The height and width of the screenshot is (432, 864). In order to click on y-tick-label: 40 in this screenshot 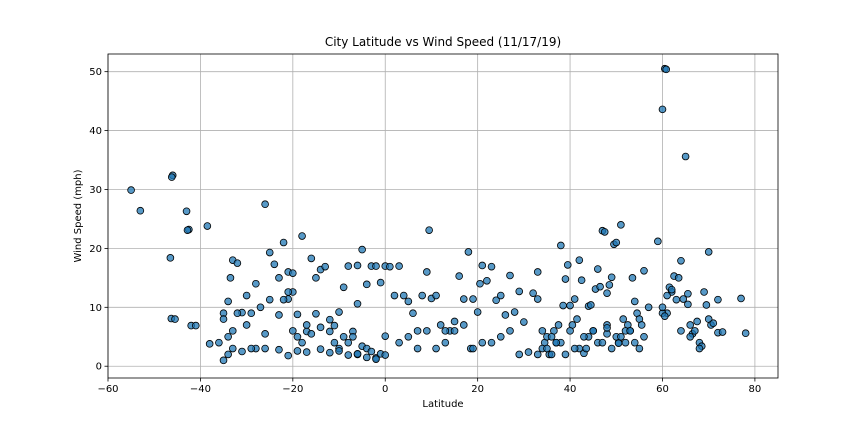, I will do `click(95, 131)`.